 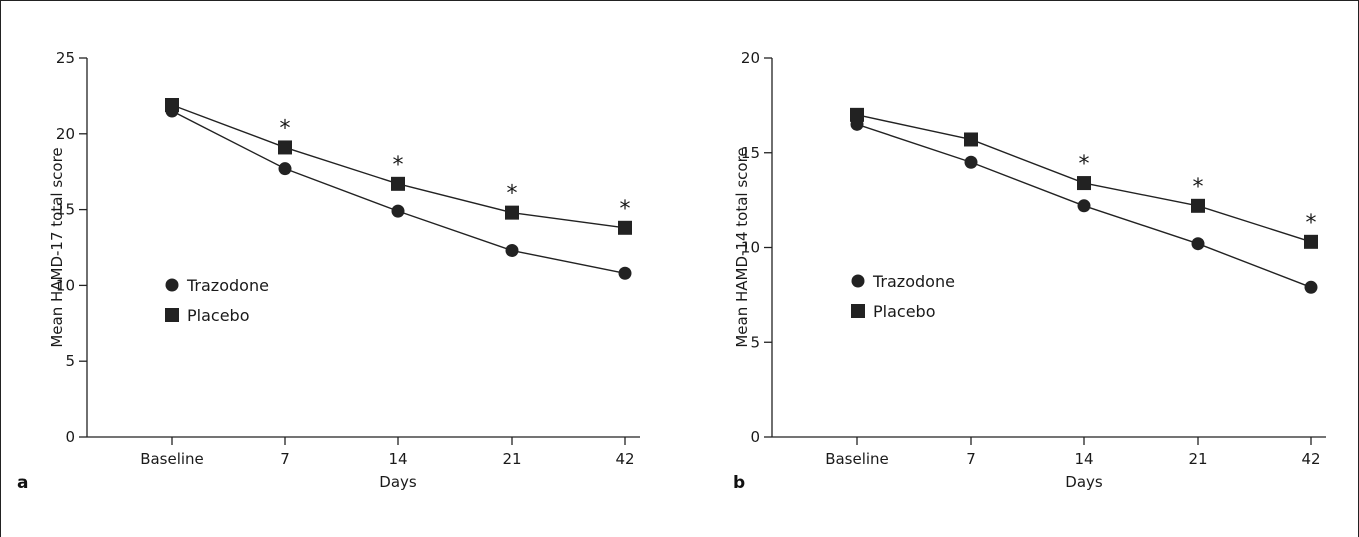 I want to click on panel-letter: a, so click(x=22, y=483).